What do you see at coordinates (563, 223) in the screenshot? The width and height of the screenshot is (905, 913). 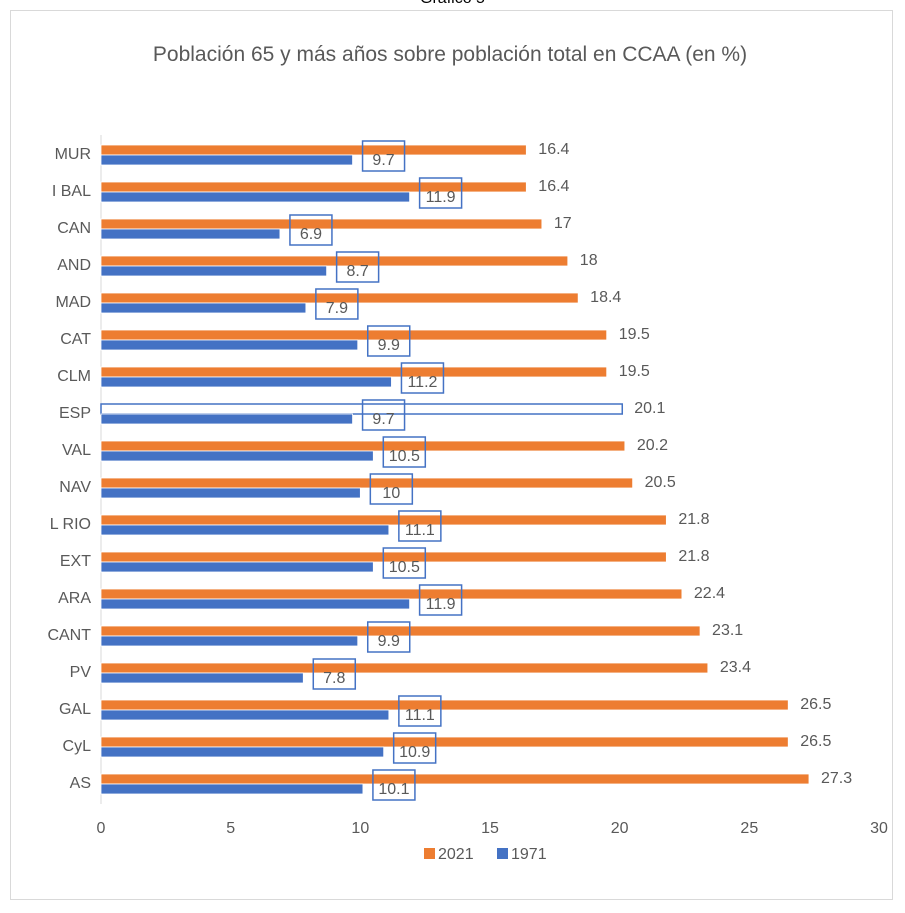 I see `data-label: 17` at bounding box center [563, 223].